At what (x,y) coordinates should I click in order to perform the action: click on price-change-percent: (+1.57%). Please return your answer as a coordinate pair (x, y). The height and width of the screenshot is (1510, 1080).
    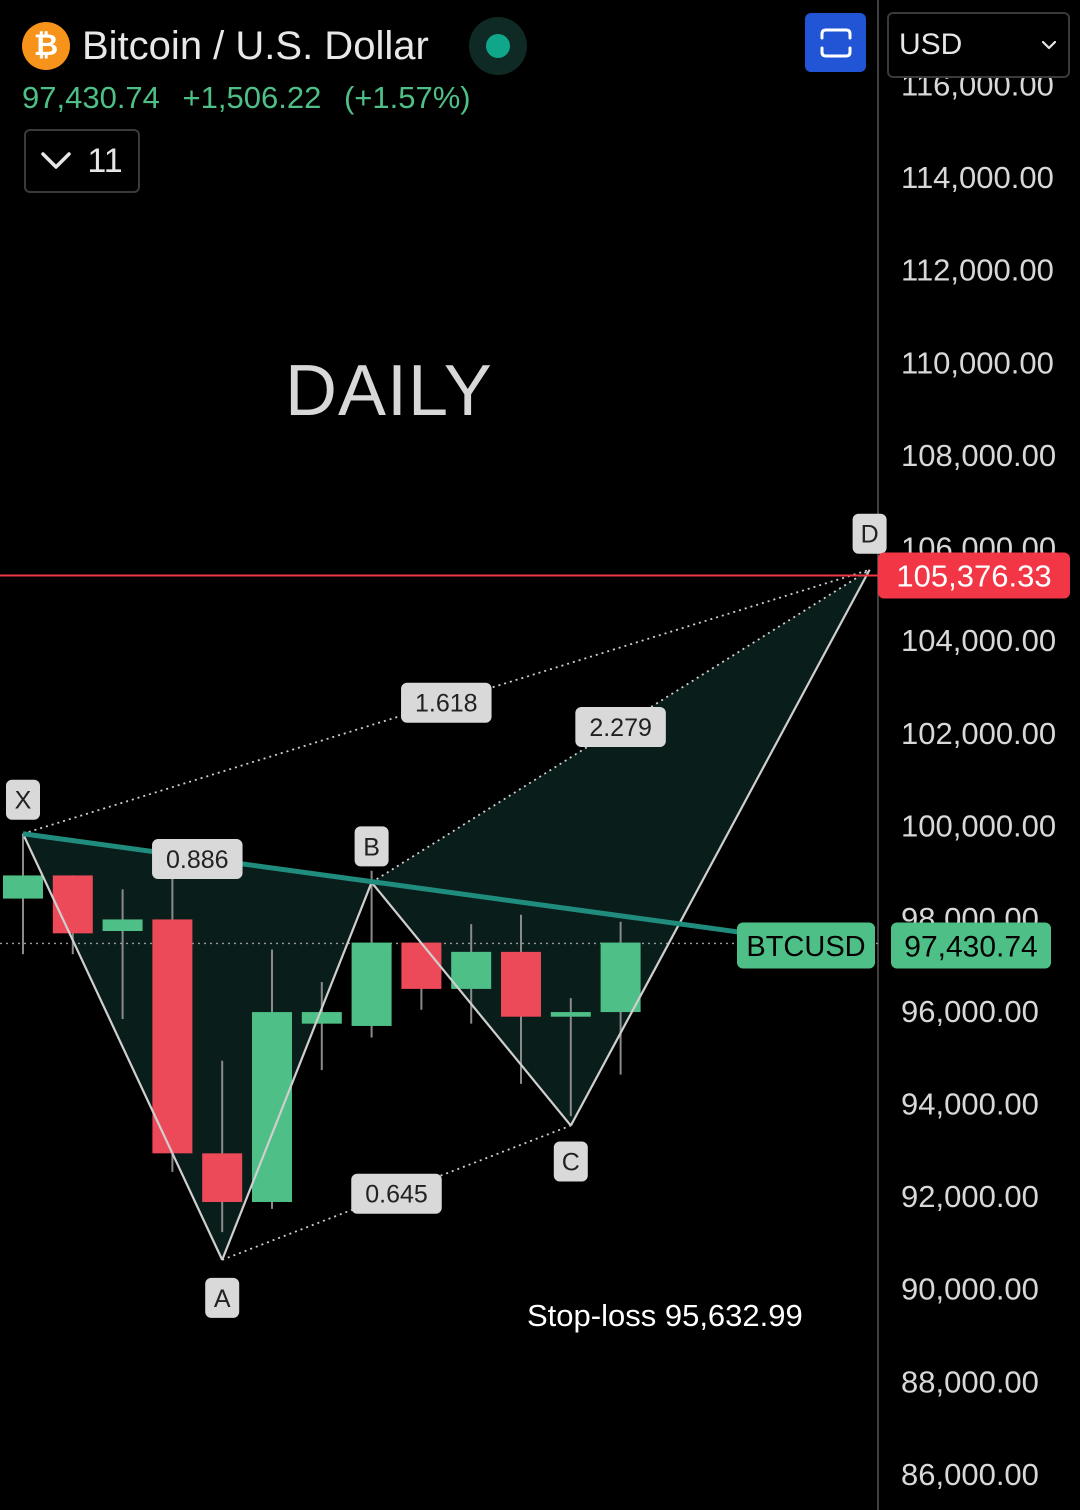
    Looking at the image, I should click on (407, 97).